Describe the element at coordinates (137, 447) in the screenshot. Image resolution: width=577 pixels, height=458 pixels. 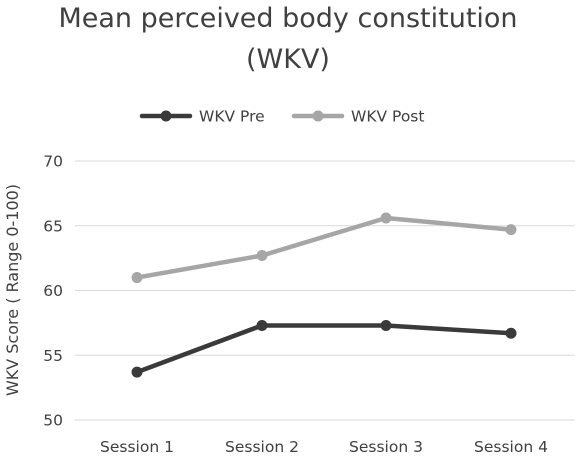
I see `x-tick-label: Session 1` at that location.